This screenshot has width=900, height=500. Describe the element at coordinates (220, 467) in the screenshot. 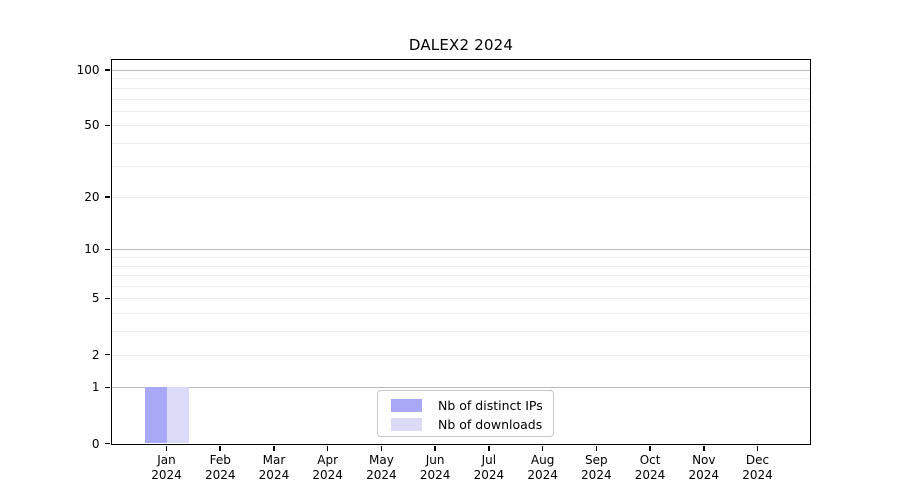

I see `x-axis-tick-label: Feb 2024` at that location.